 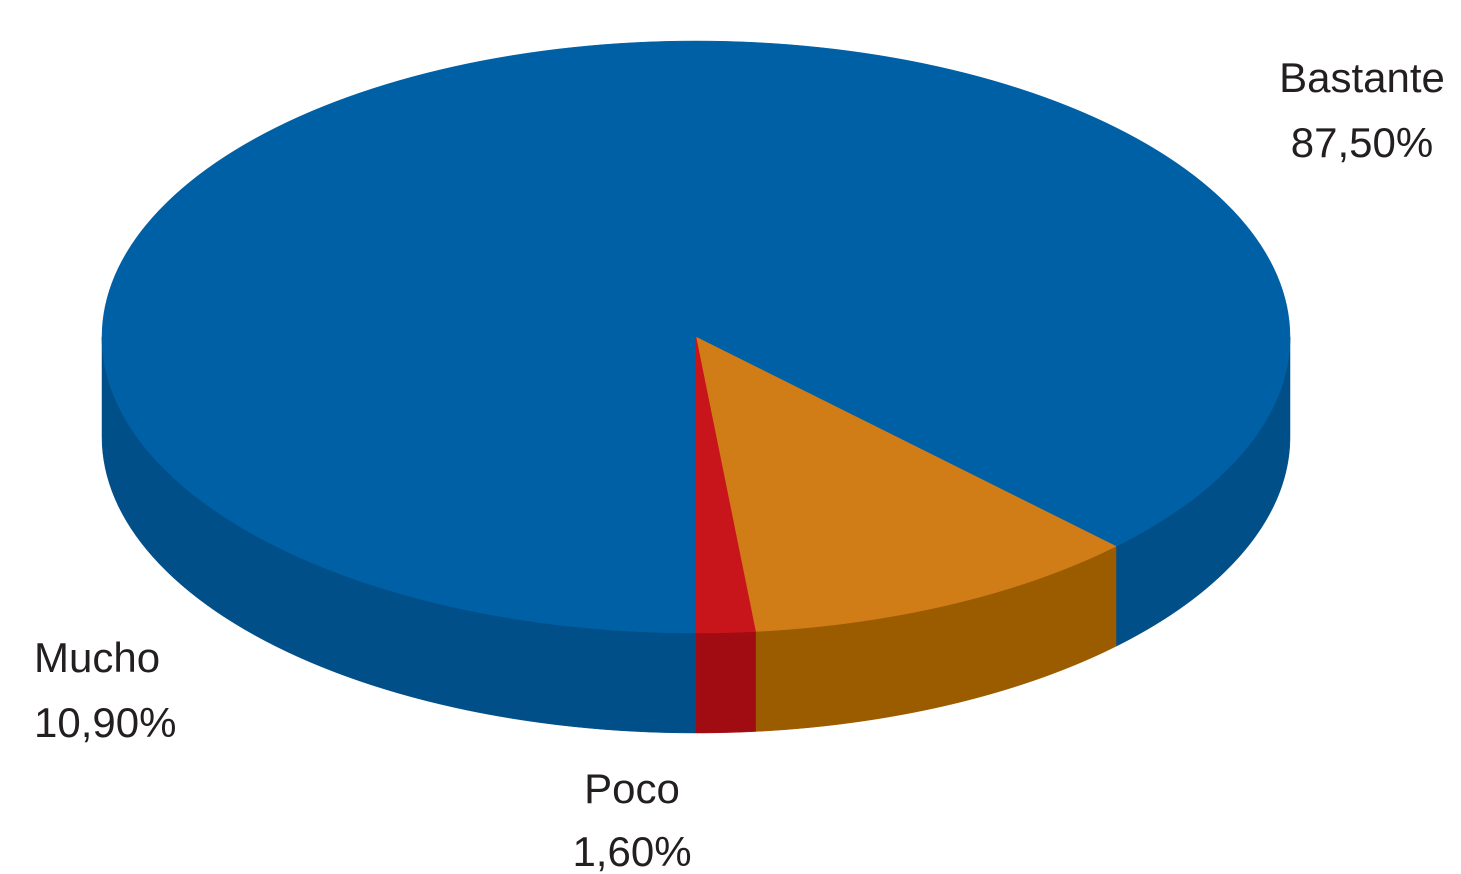 What do you see at coordinates (105, 722) in the screenshot?
I see `label-mucho-value: 10,90%` at bounding box center [105, 722].